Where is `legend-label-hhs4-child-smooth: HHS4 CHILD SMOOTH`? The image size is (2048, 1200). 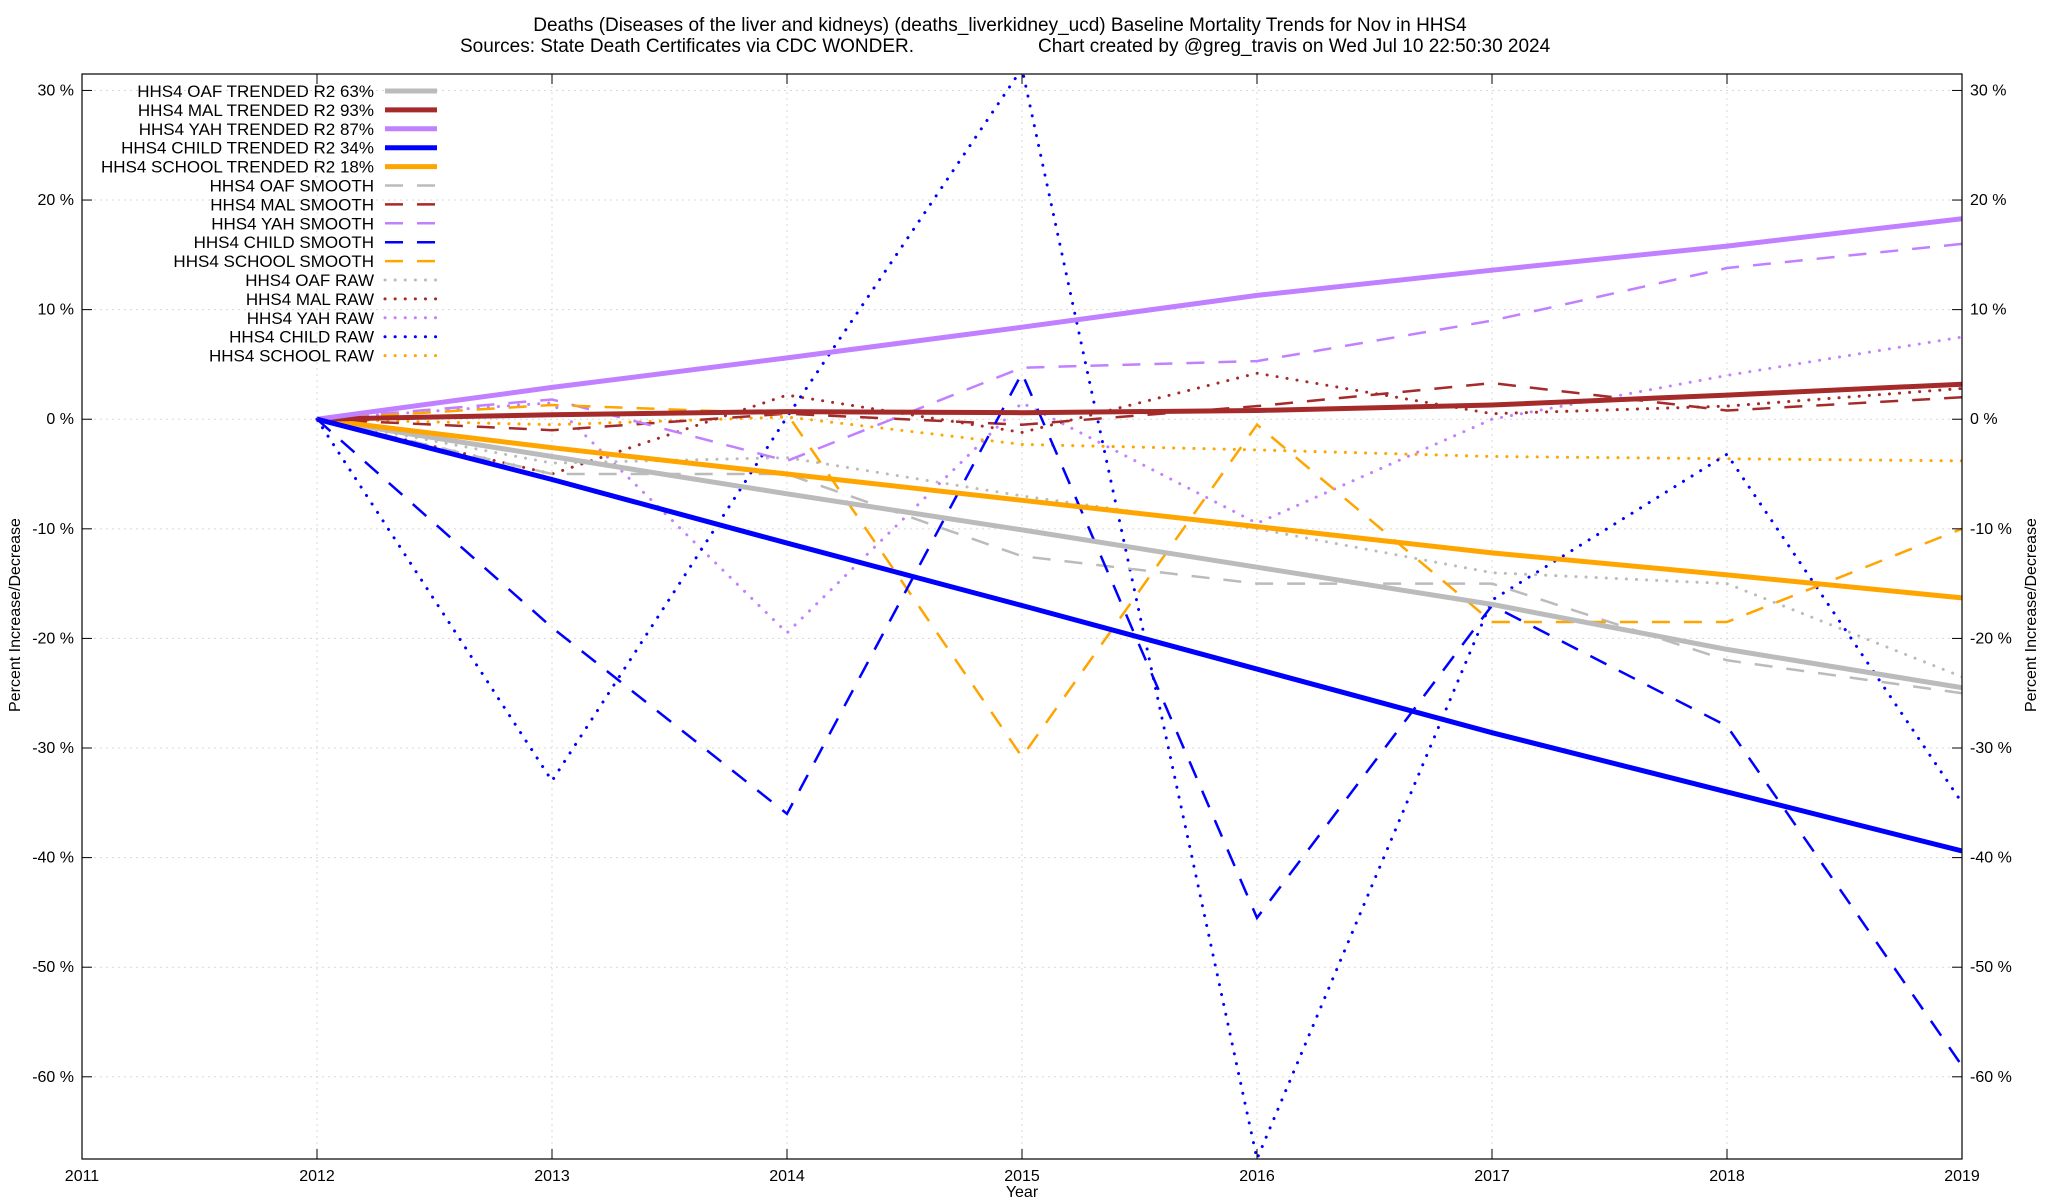 legend-label-hhs4-child-smooth: HHS4 CHILD SMOOTH is located at coordinates (284, 242).